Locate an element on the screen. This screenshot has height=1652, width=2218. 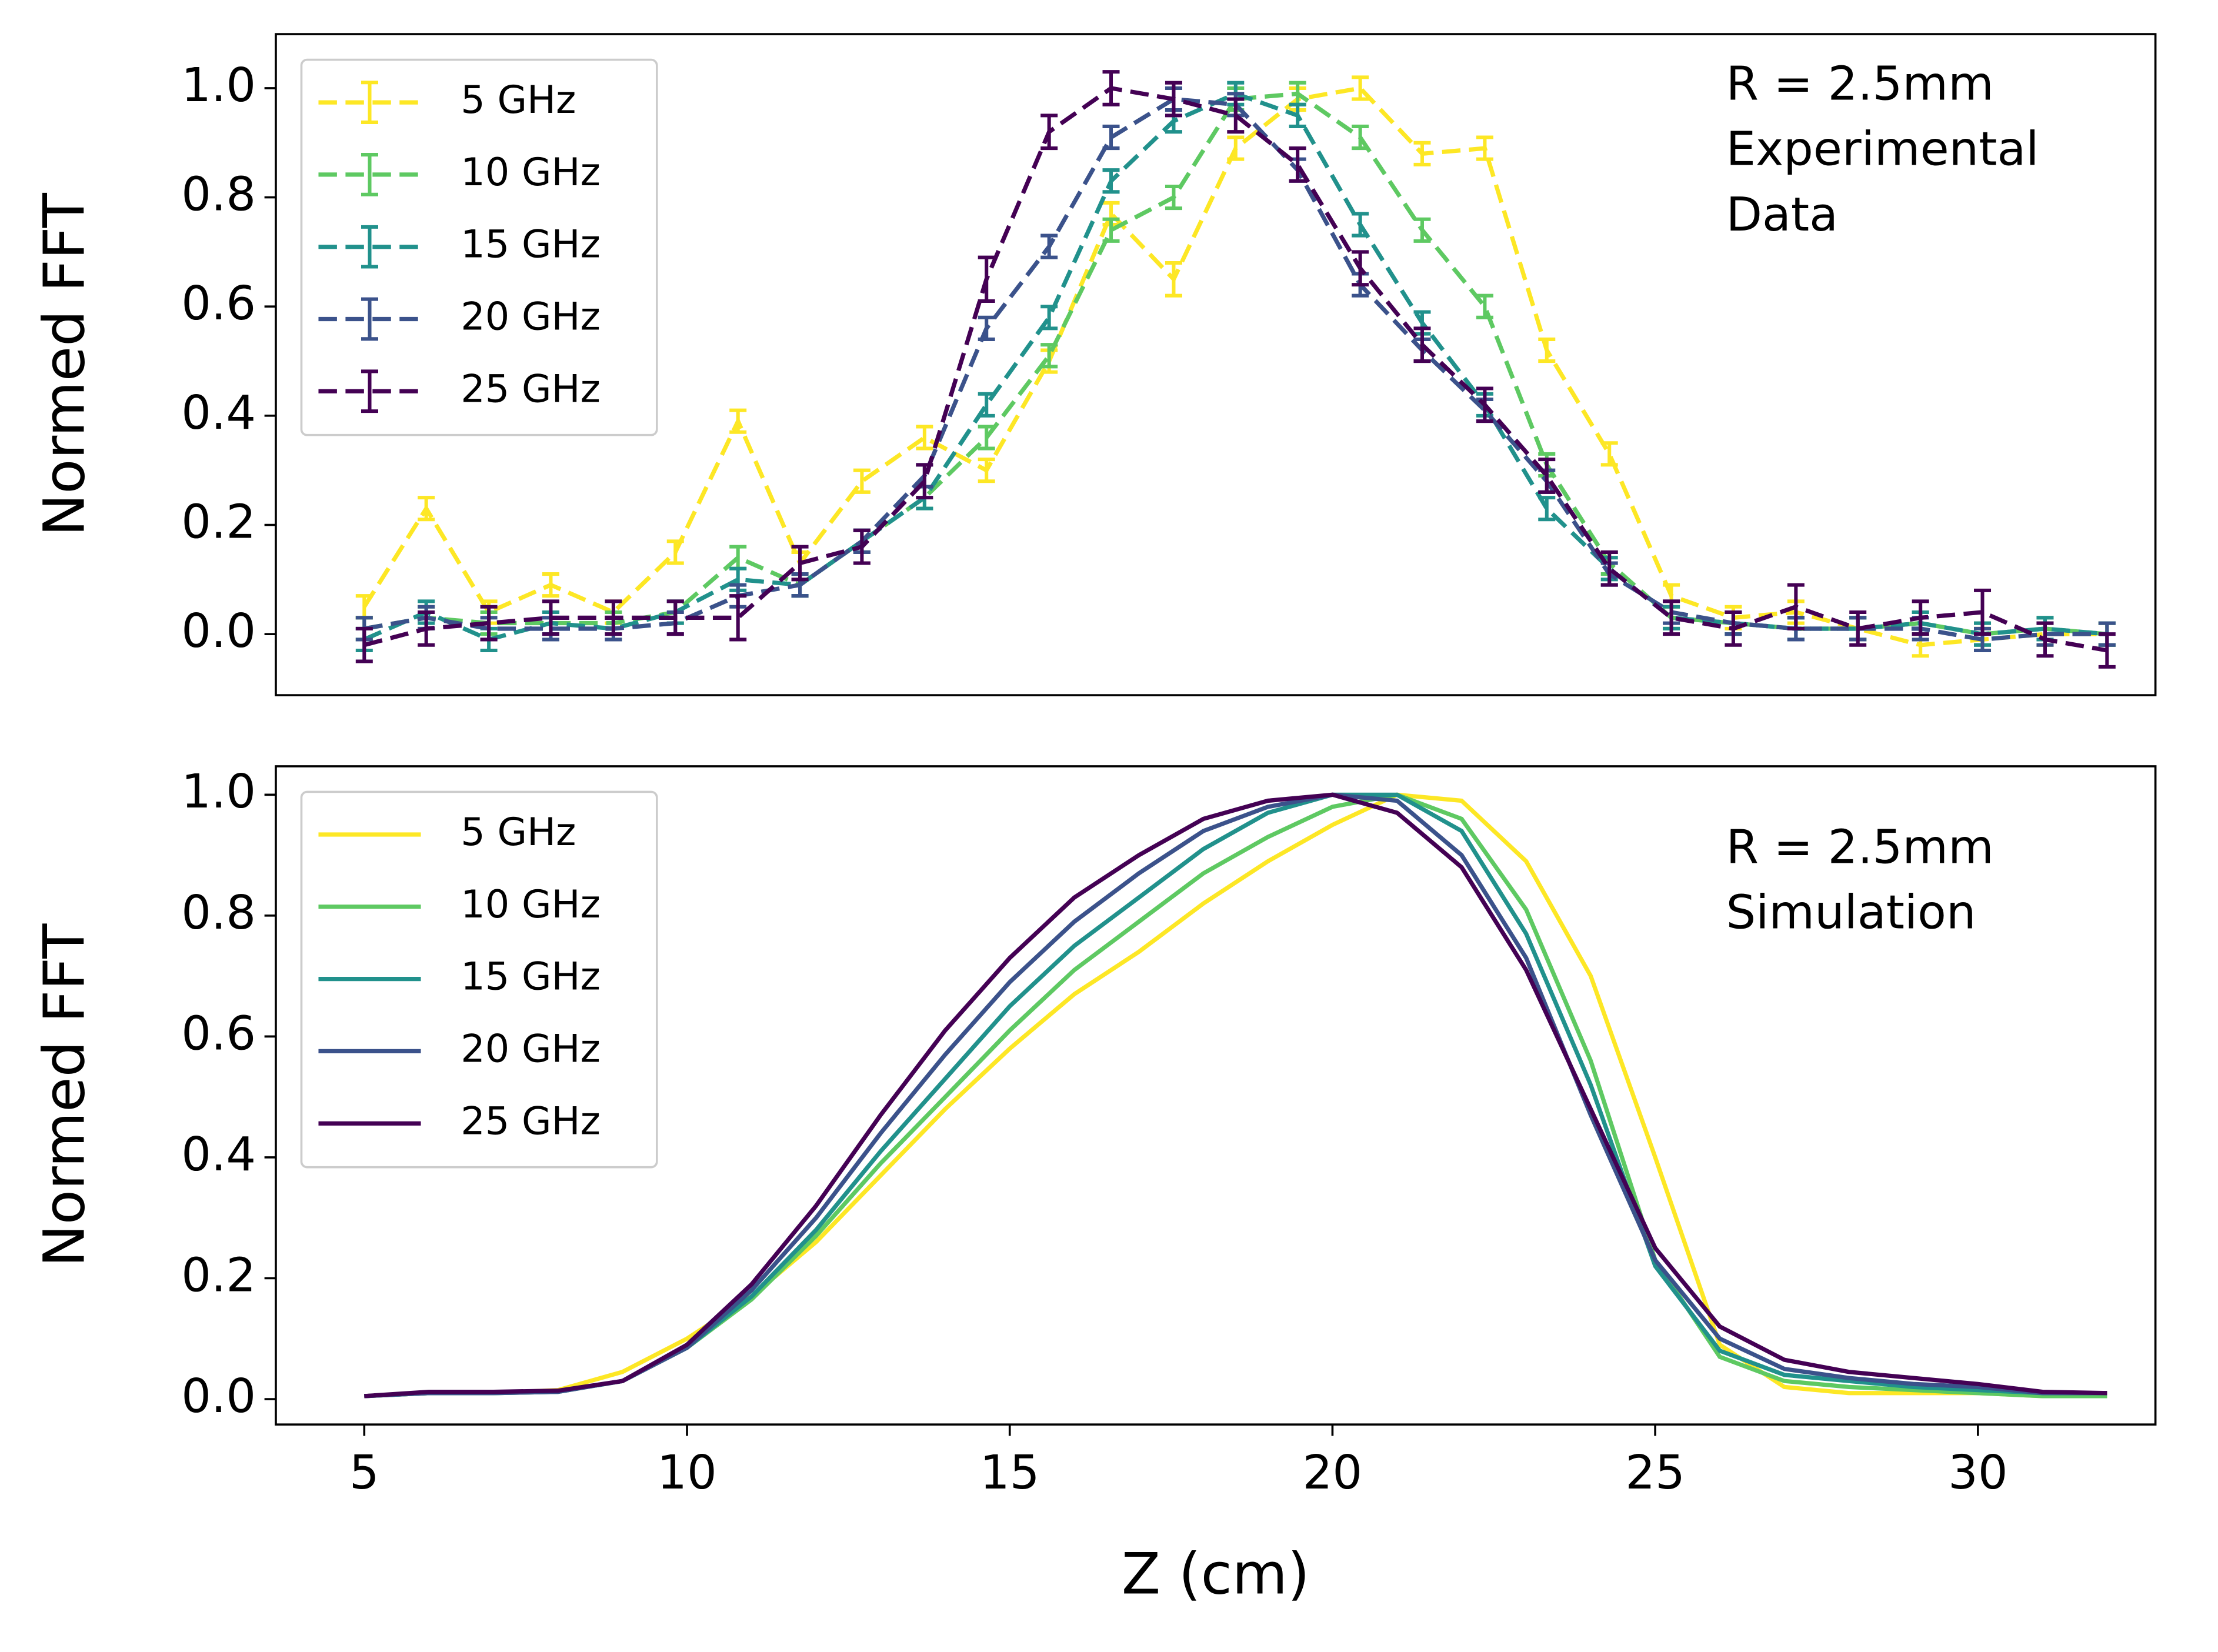
annotation: Simulation is located at coordinates (1851, 912).